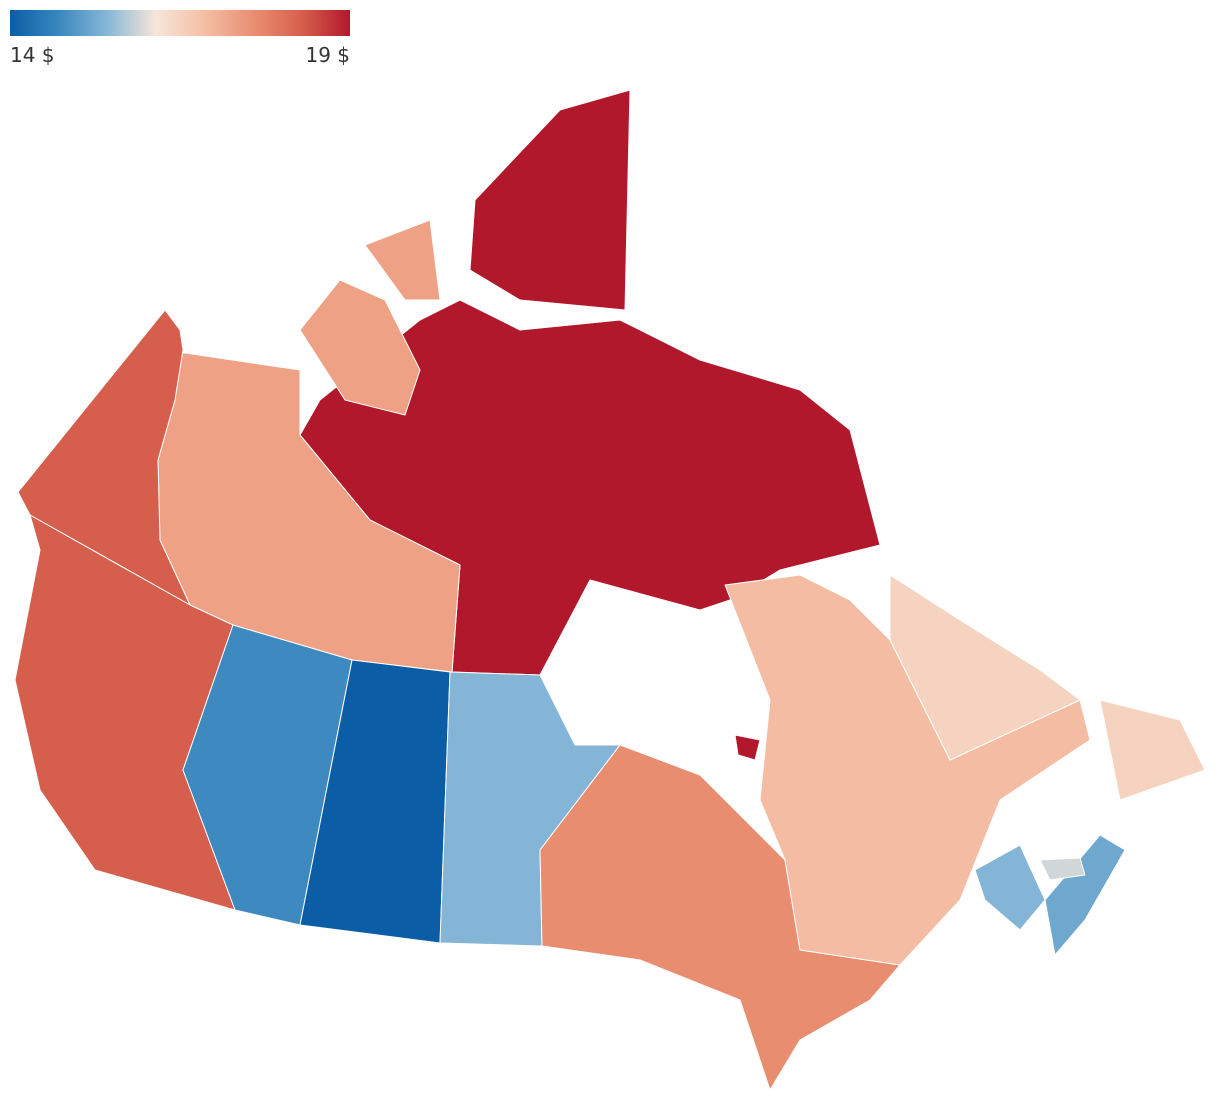 This screenshot has height=1108, width=1220. Describe the element at coordinates (180, 23) in the screenshot. I see `legend-bar` at that location.